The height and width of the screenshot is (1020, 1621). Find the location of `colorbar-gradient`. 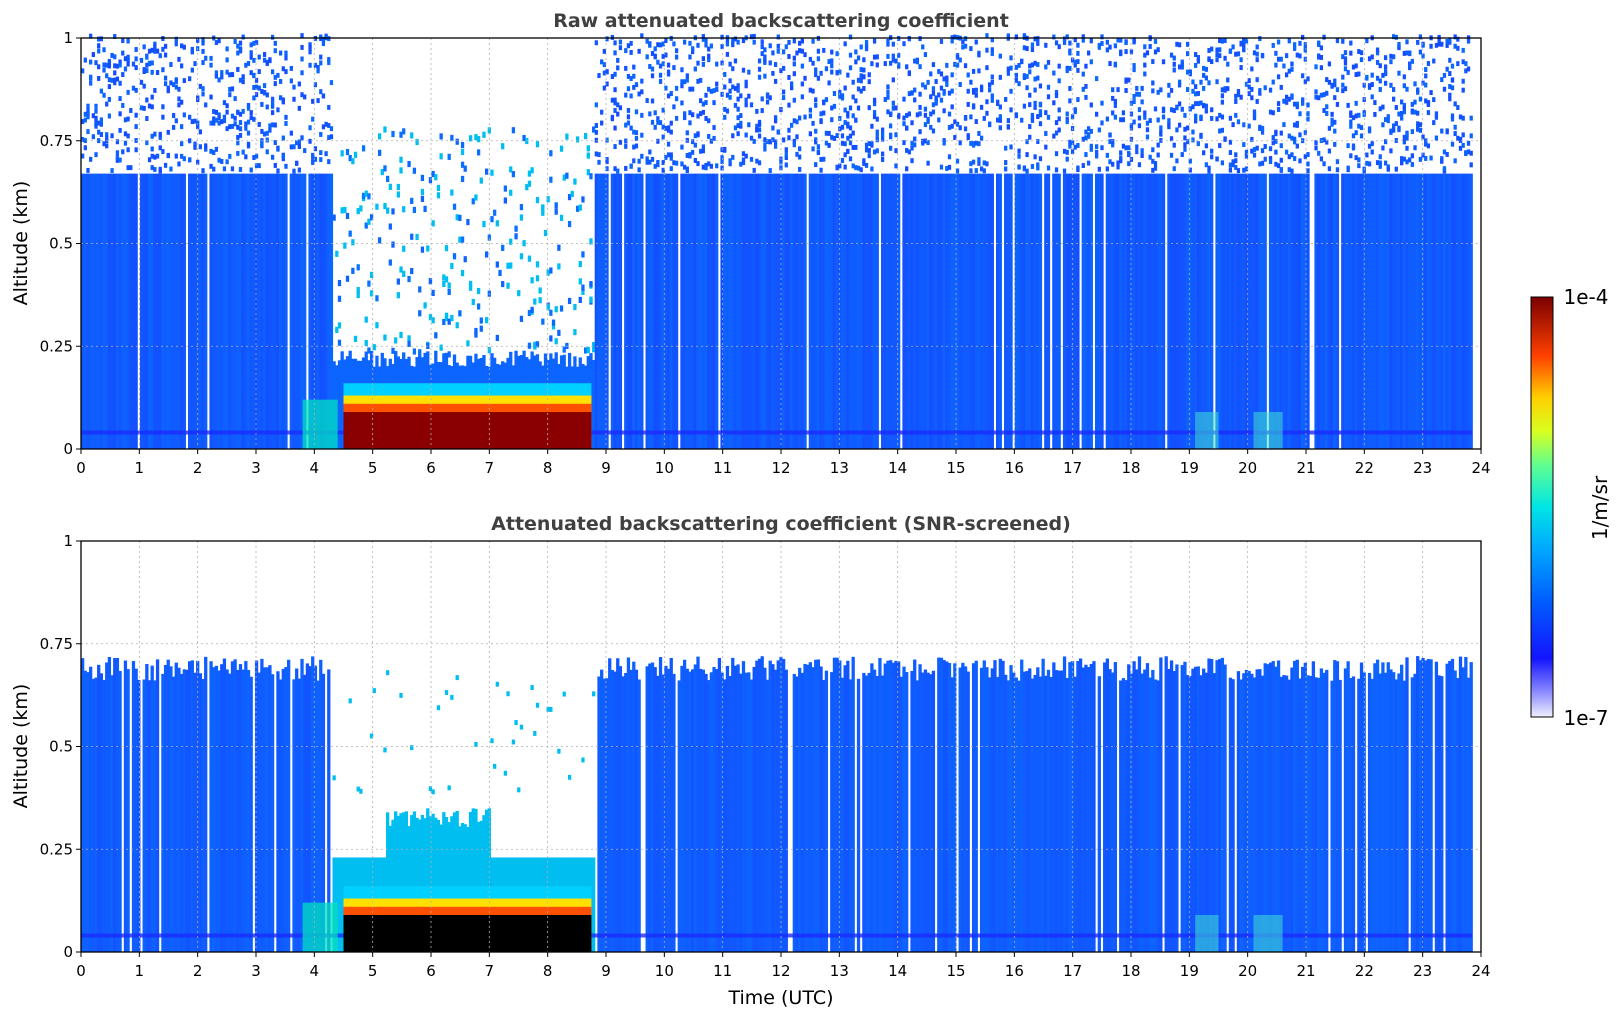

colorbar-gradient is located at coordinates (1542, 507).